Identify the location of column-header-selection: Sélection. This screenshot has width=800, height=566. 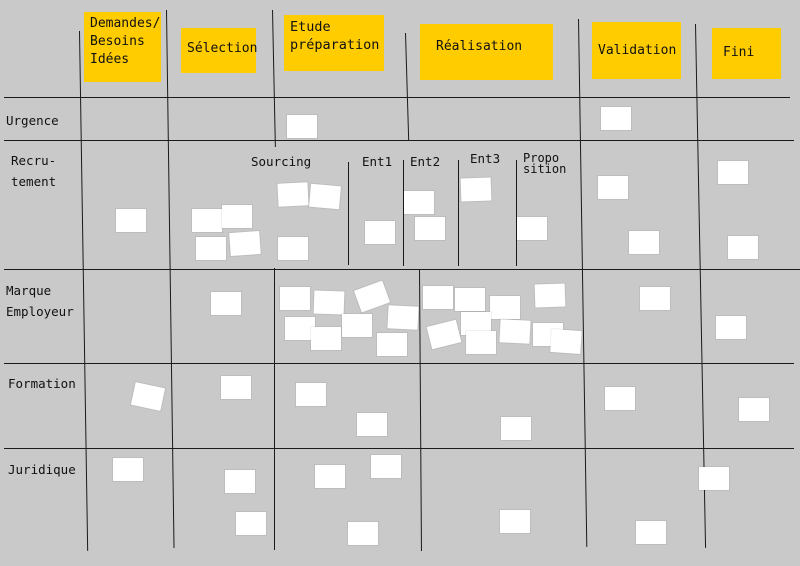
(219, 50).